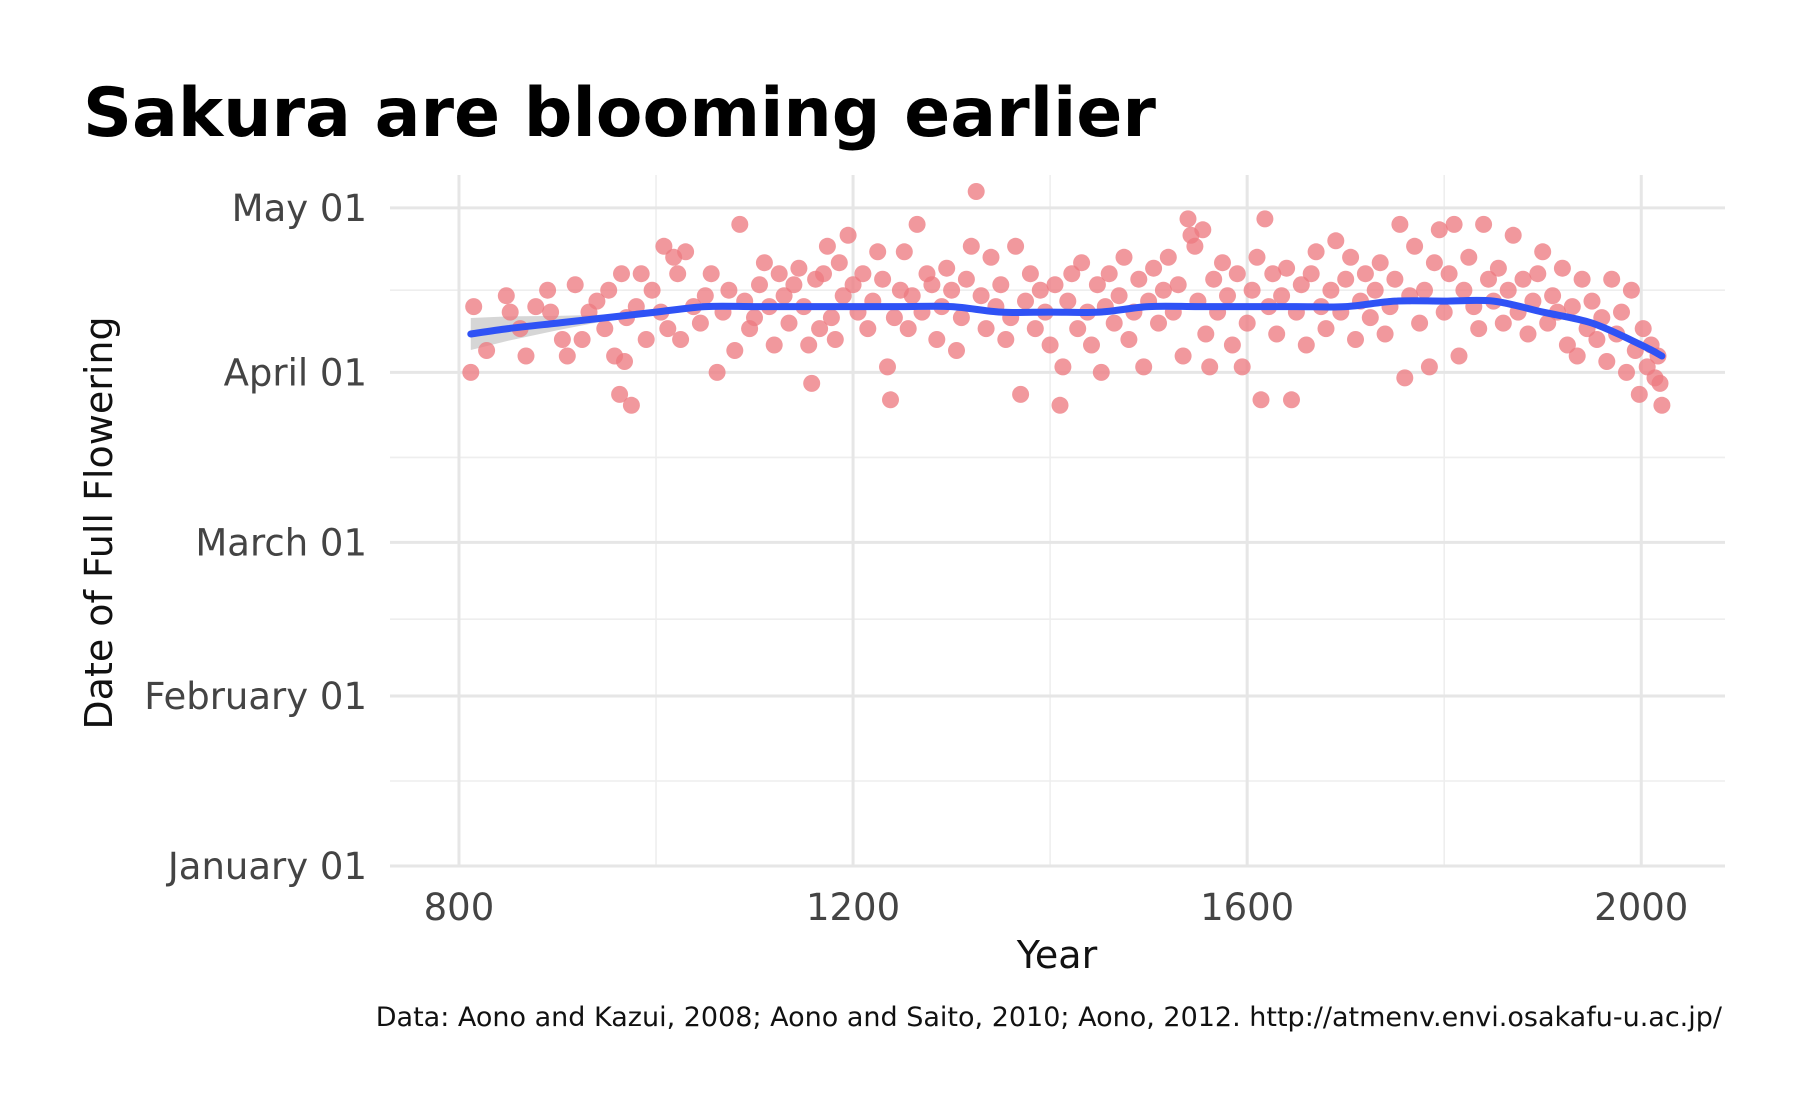 This screenshot has height=1112, width=1800. Describe the element at coordinates (1247, 907) in the screenshot. I see `x-tick-label: 1600` at that location.